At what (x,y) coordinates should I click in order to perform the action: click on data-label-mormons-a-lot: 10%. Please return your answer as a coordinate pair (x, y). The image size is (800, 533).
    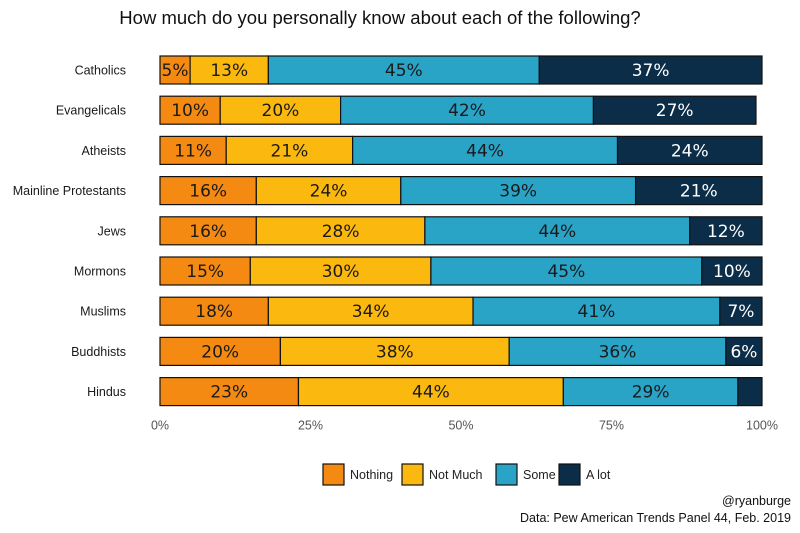
    Looking at the image, I should click on (732, 272).